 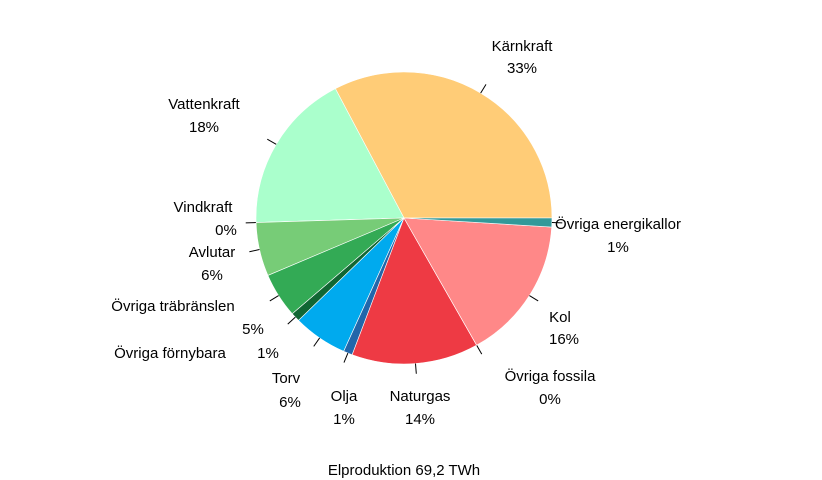 I want to click on chart-footer: Elproduktion 69,2 TWh, so click(x=404, y=470).